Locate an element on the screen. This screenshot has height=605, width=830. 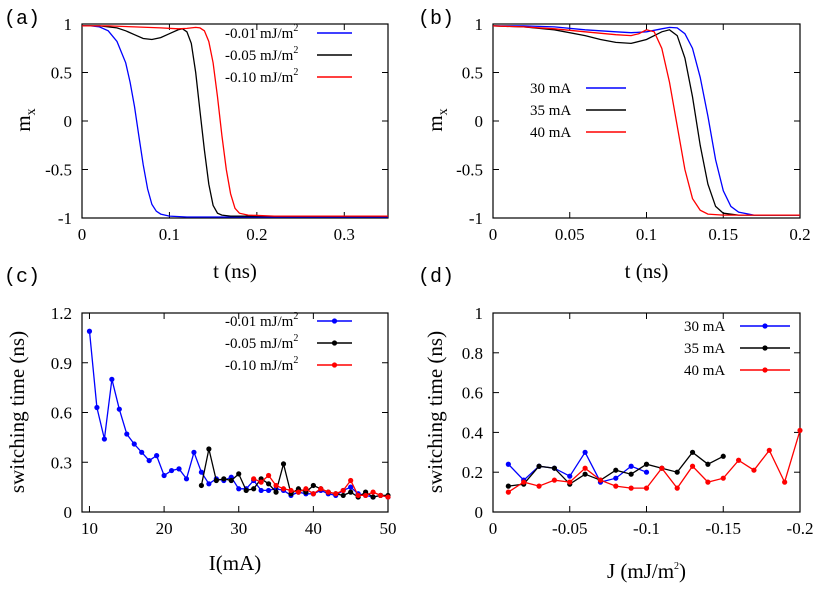
x-tick-label: 30 is located at coordinates (238, 528).